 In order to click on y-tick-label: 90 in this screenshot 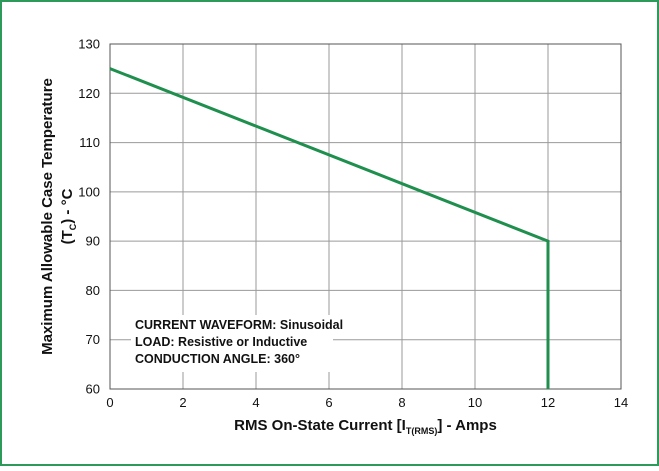, I will do `click(93, 241)`.